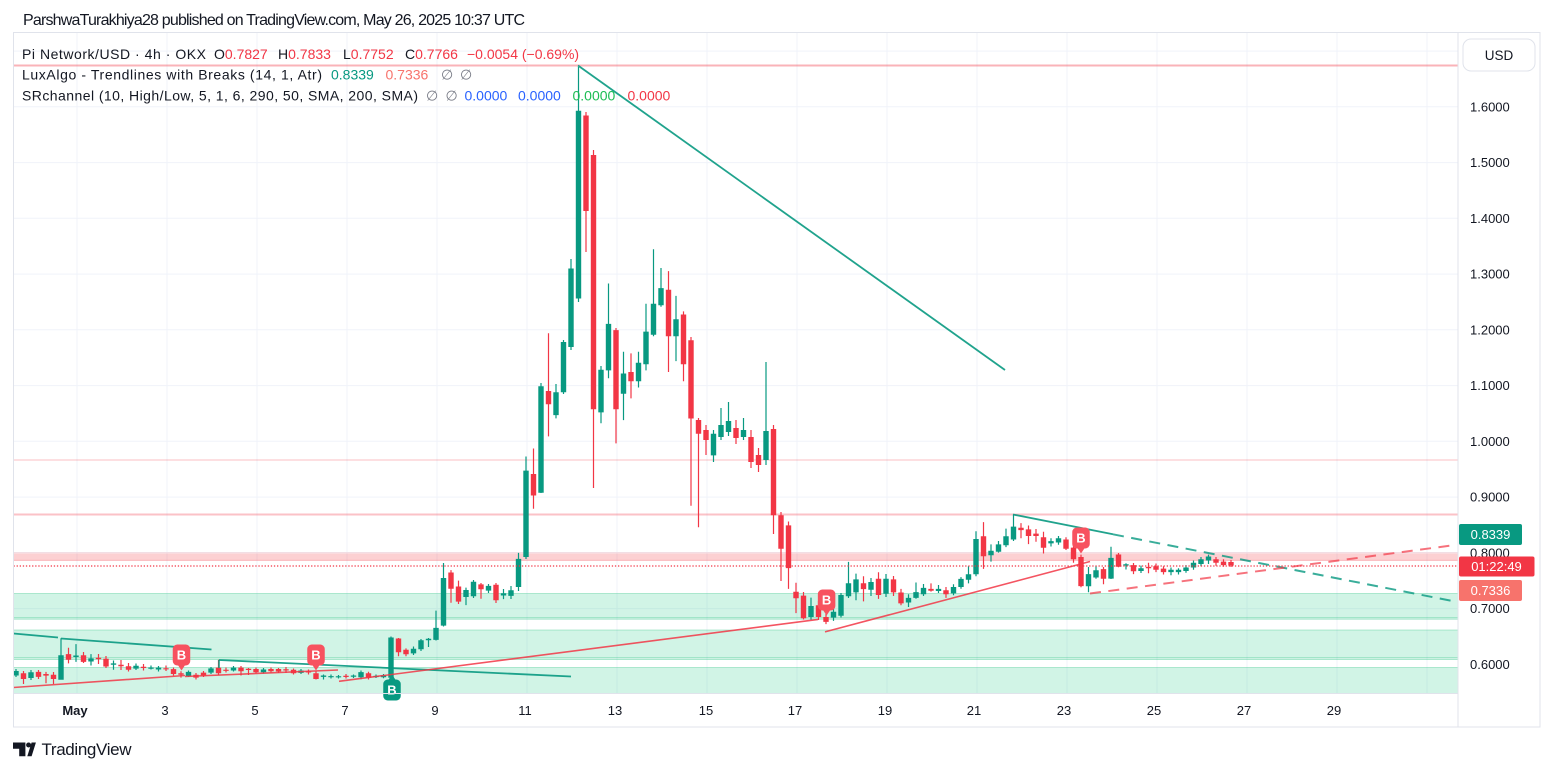 The height and width of the screenshot is (772, 1553). I want to click on svg-text: 1.3000, so click(1490, 274).